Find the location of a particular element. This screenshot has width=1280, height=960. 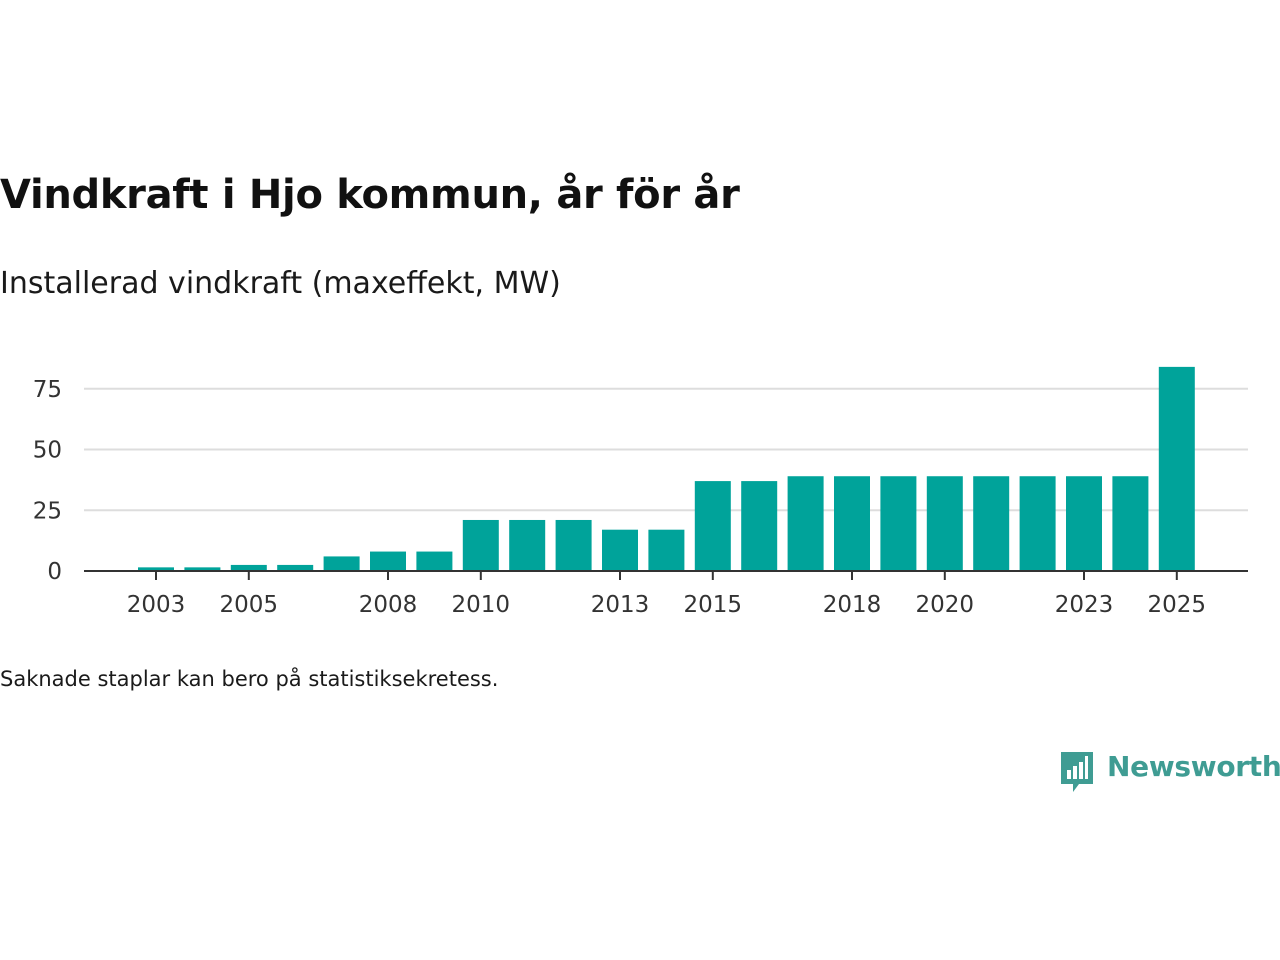

y-tick-label: 0 is located at coordinates (54, 572).